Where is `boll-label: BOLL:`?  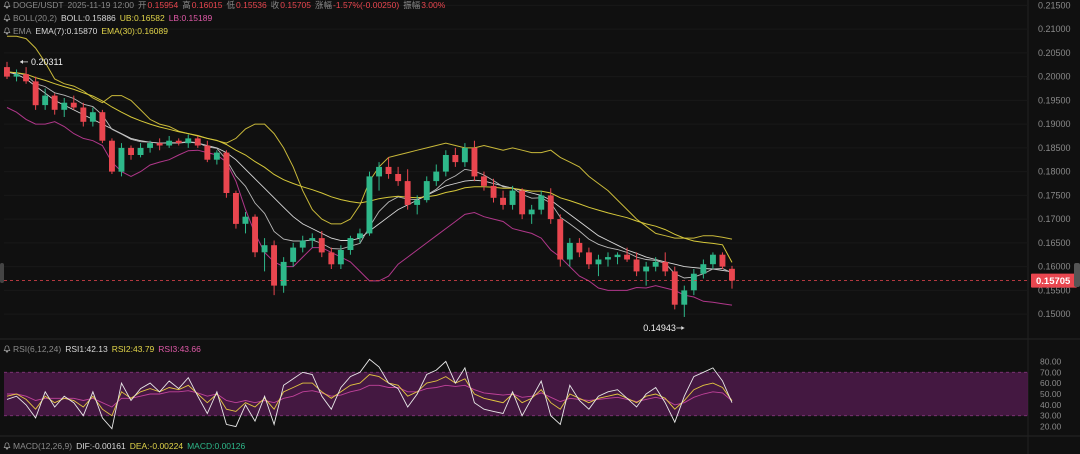
boll-label: BOLL: is located at coordinates (73, 18).